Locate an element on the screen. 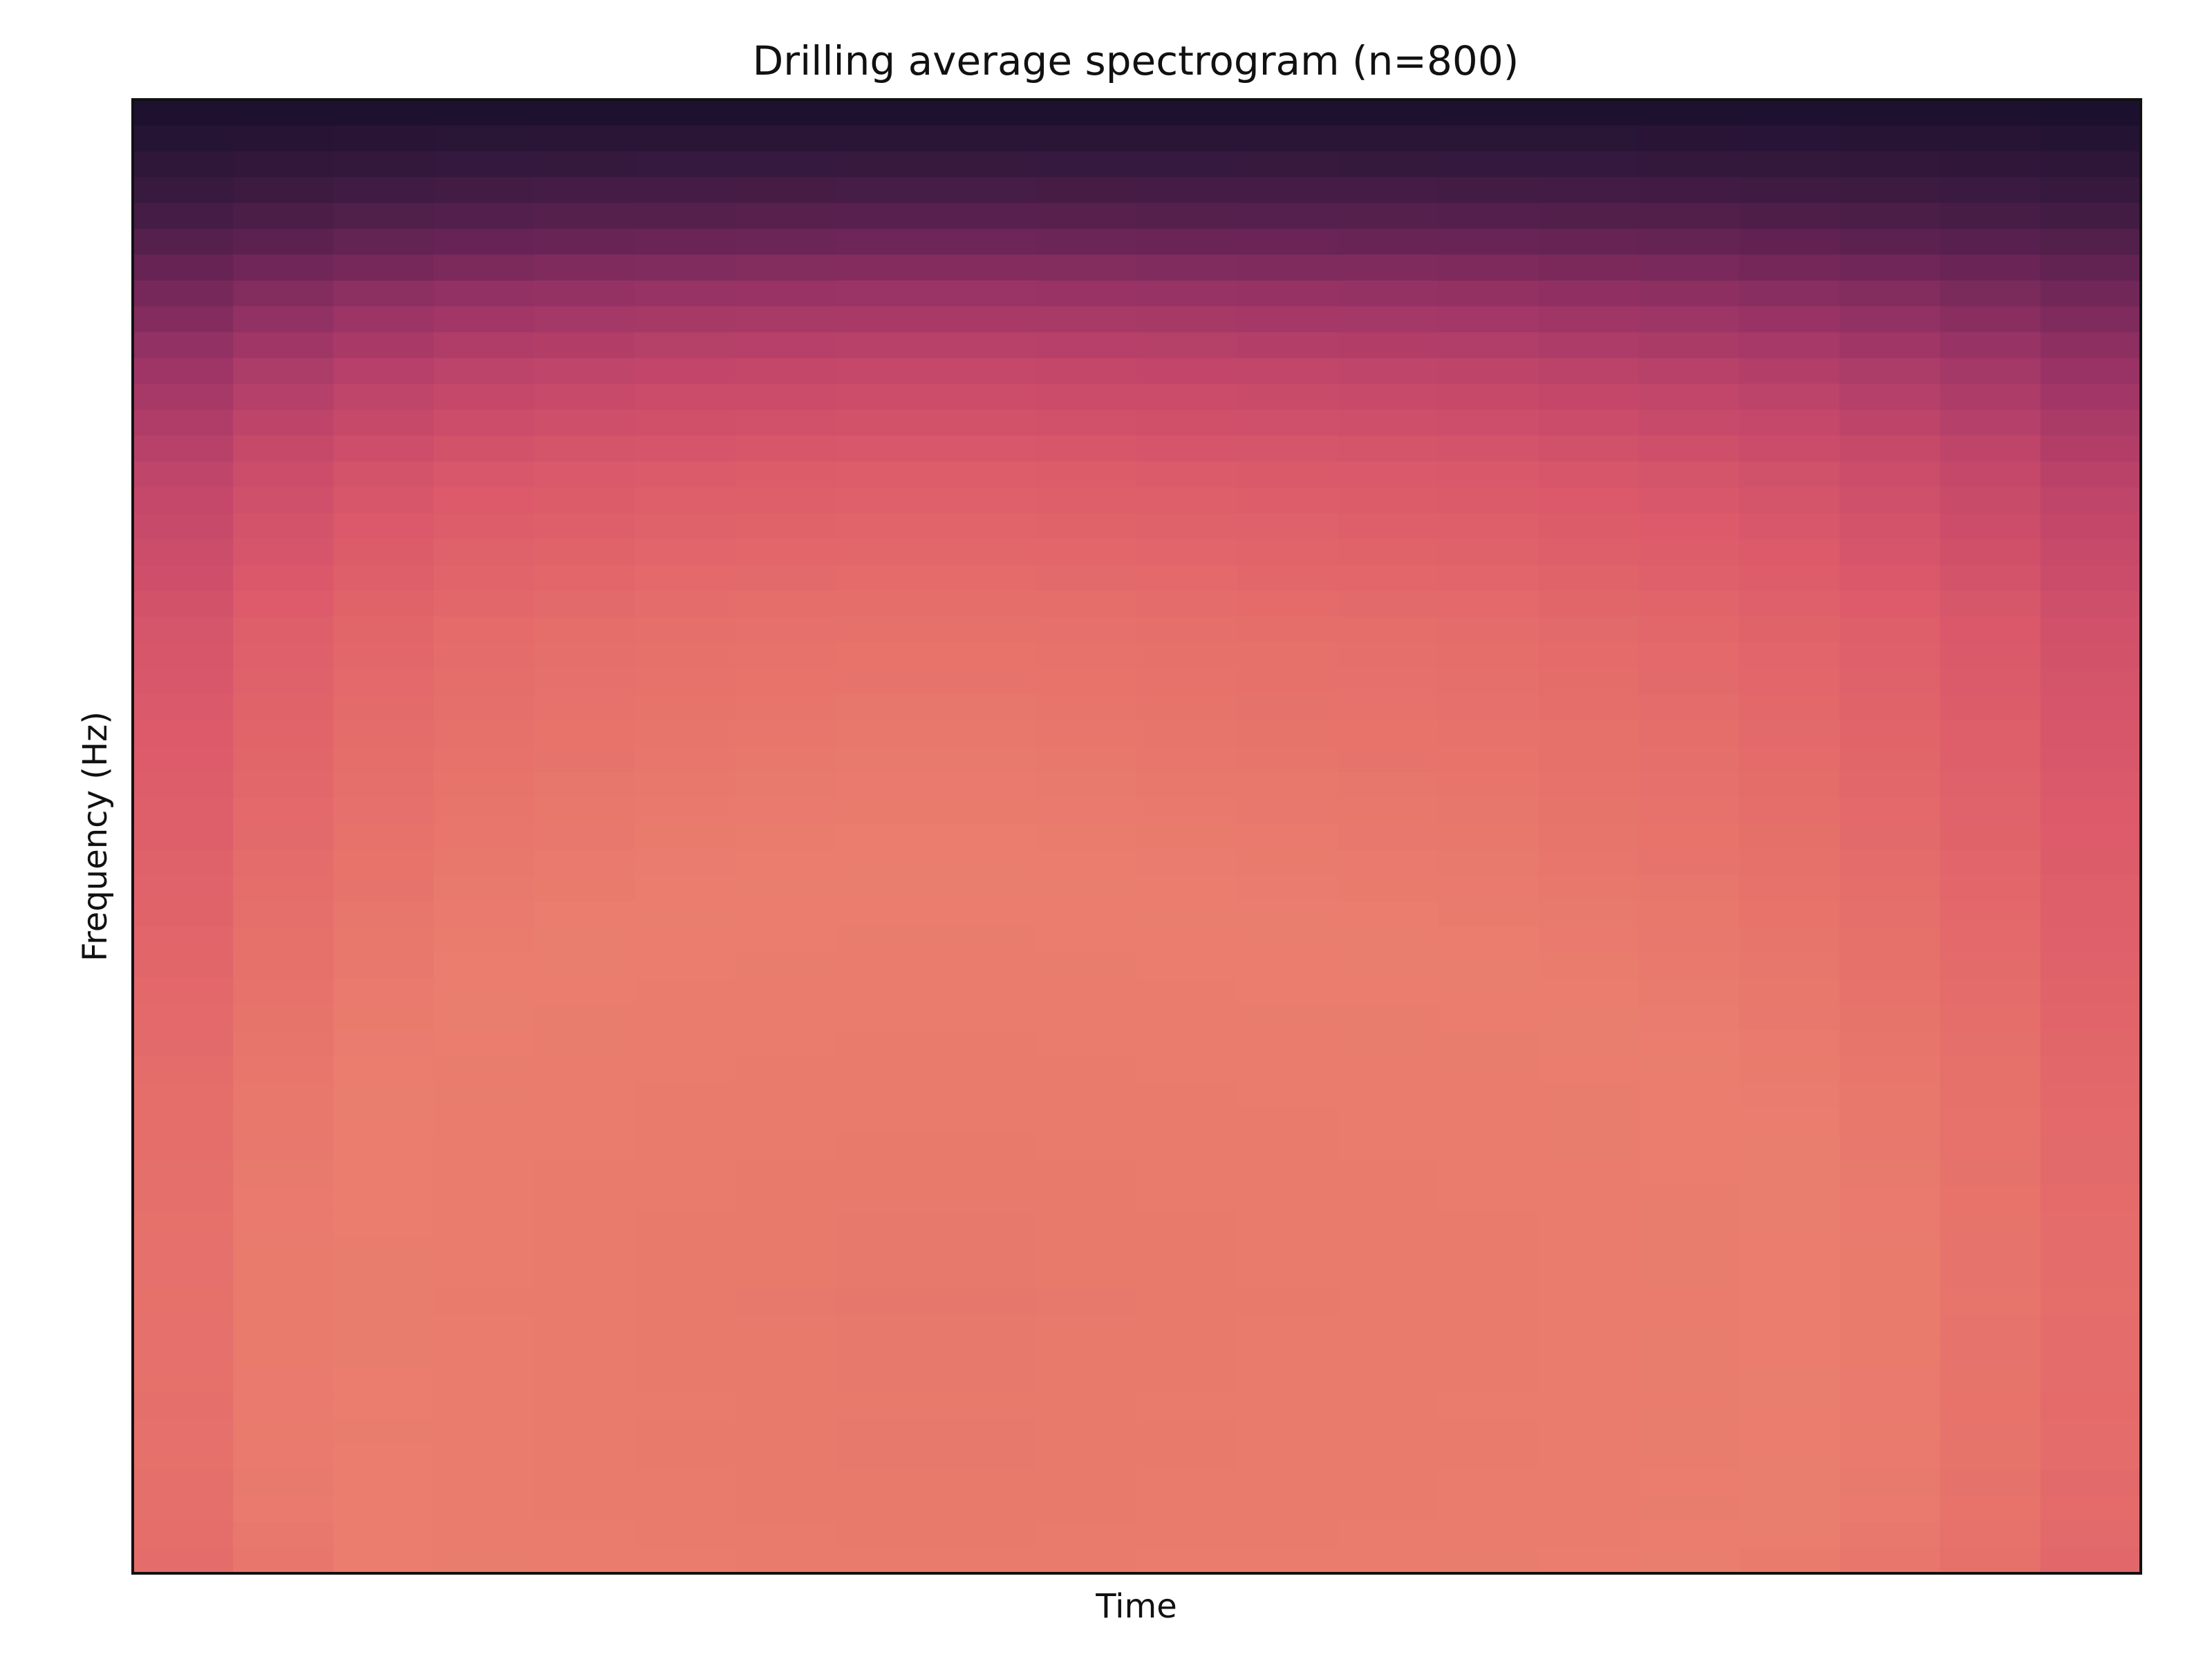 The image size is (2212, 1659). x-axis-label: Time is located at coordinates (1136, 1606).